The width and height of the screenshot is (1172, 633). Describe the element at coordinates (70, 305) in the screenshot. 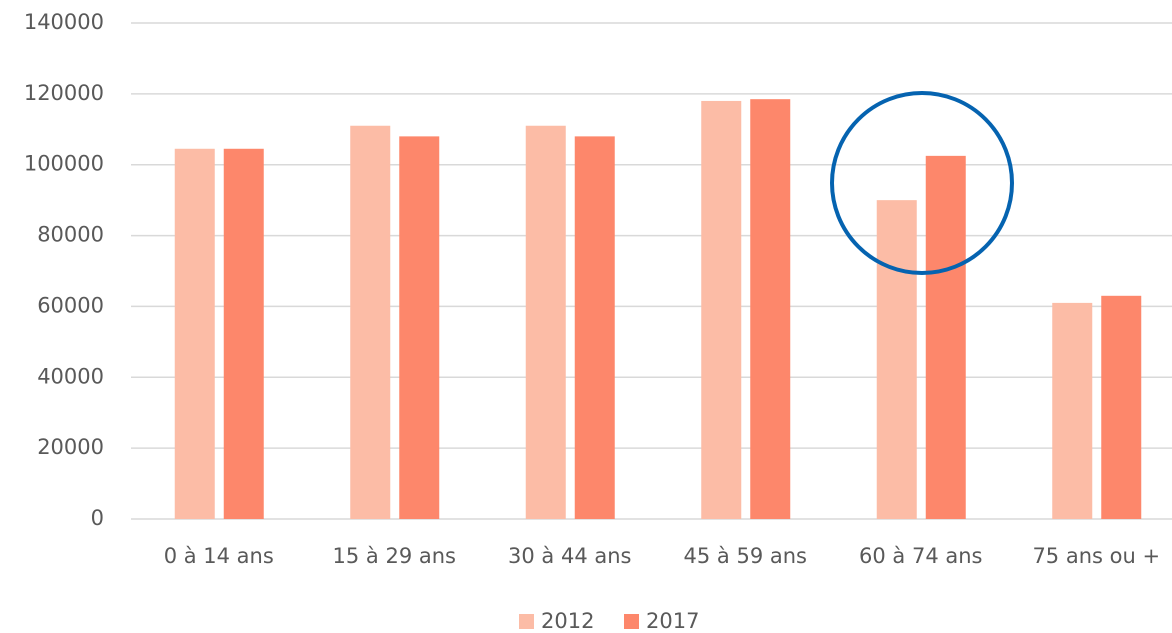

I see `y-tick-label: 60000` at that location.